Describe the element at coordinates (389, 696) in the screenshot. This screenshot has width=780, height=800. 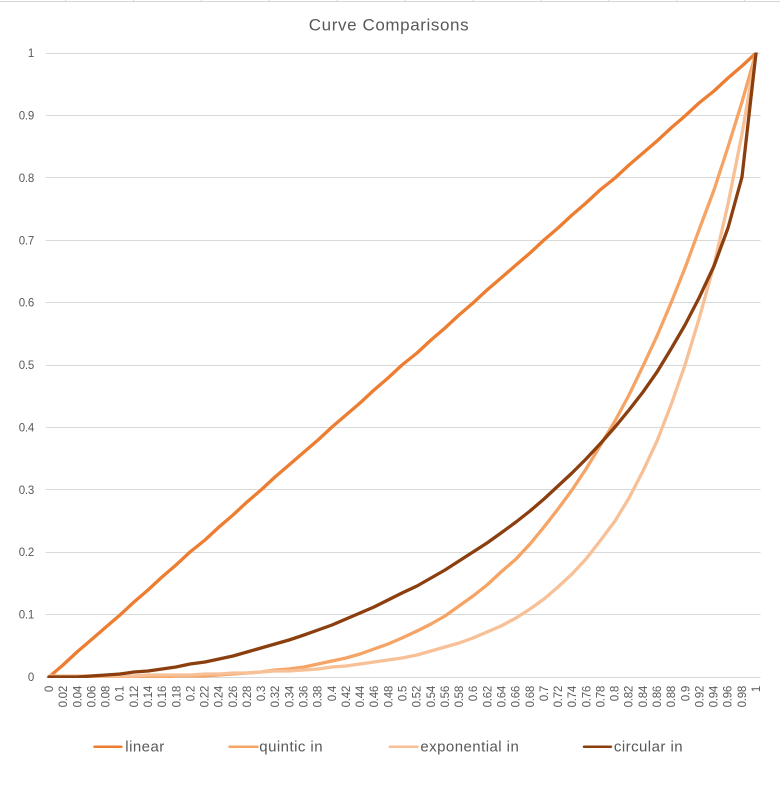
I see `svg-text: 0.48` at that location.